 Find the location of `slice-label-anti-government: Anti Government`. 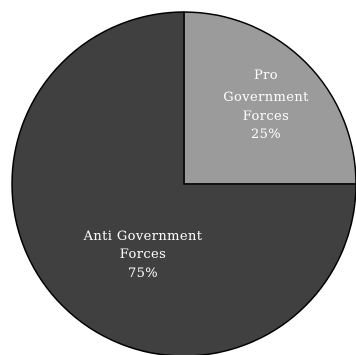

slice-label-anti-government: Anti Government is located at coordinates (143, 236).